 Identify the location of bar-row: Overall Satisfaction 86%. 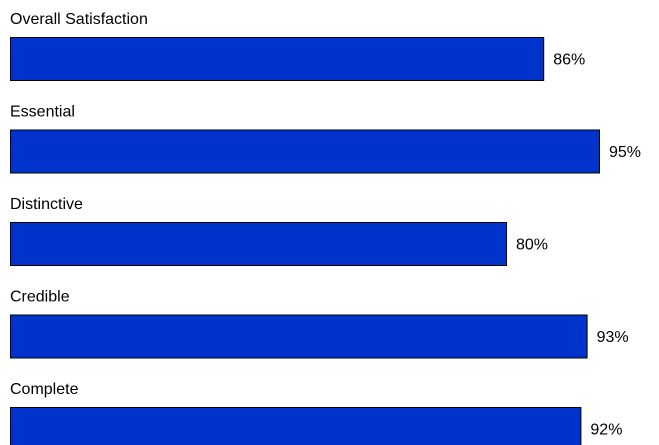
(297, 46).